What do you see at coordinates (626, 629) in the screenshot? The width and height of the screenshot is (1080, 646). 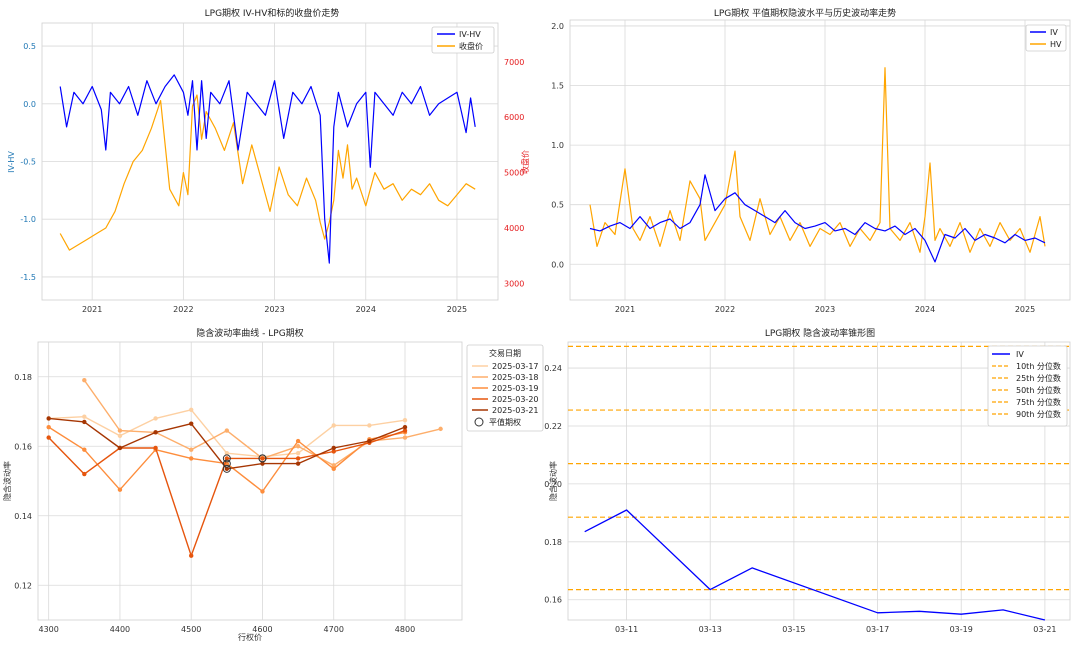 I see `chart4-xtick: 03-11` at bounding box center [626, 629].